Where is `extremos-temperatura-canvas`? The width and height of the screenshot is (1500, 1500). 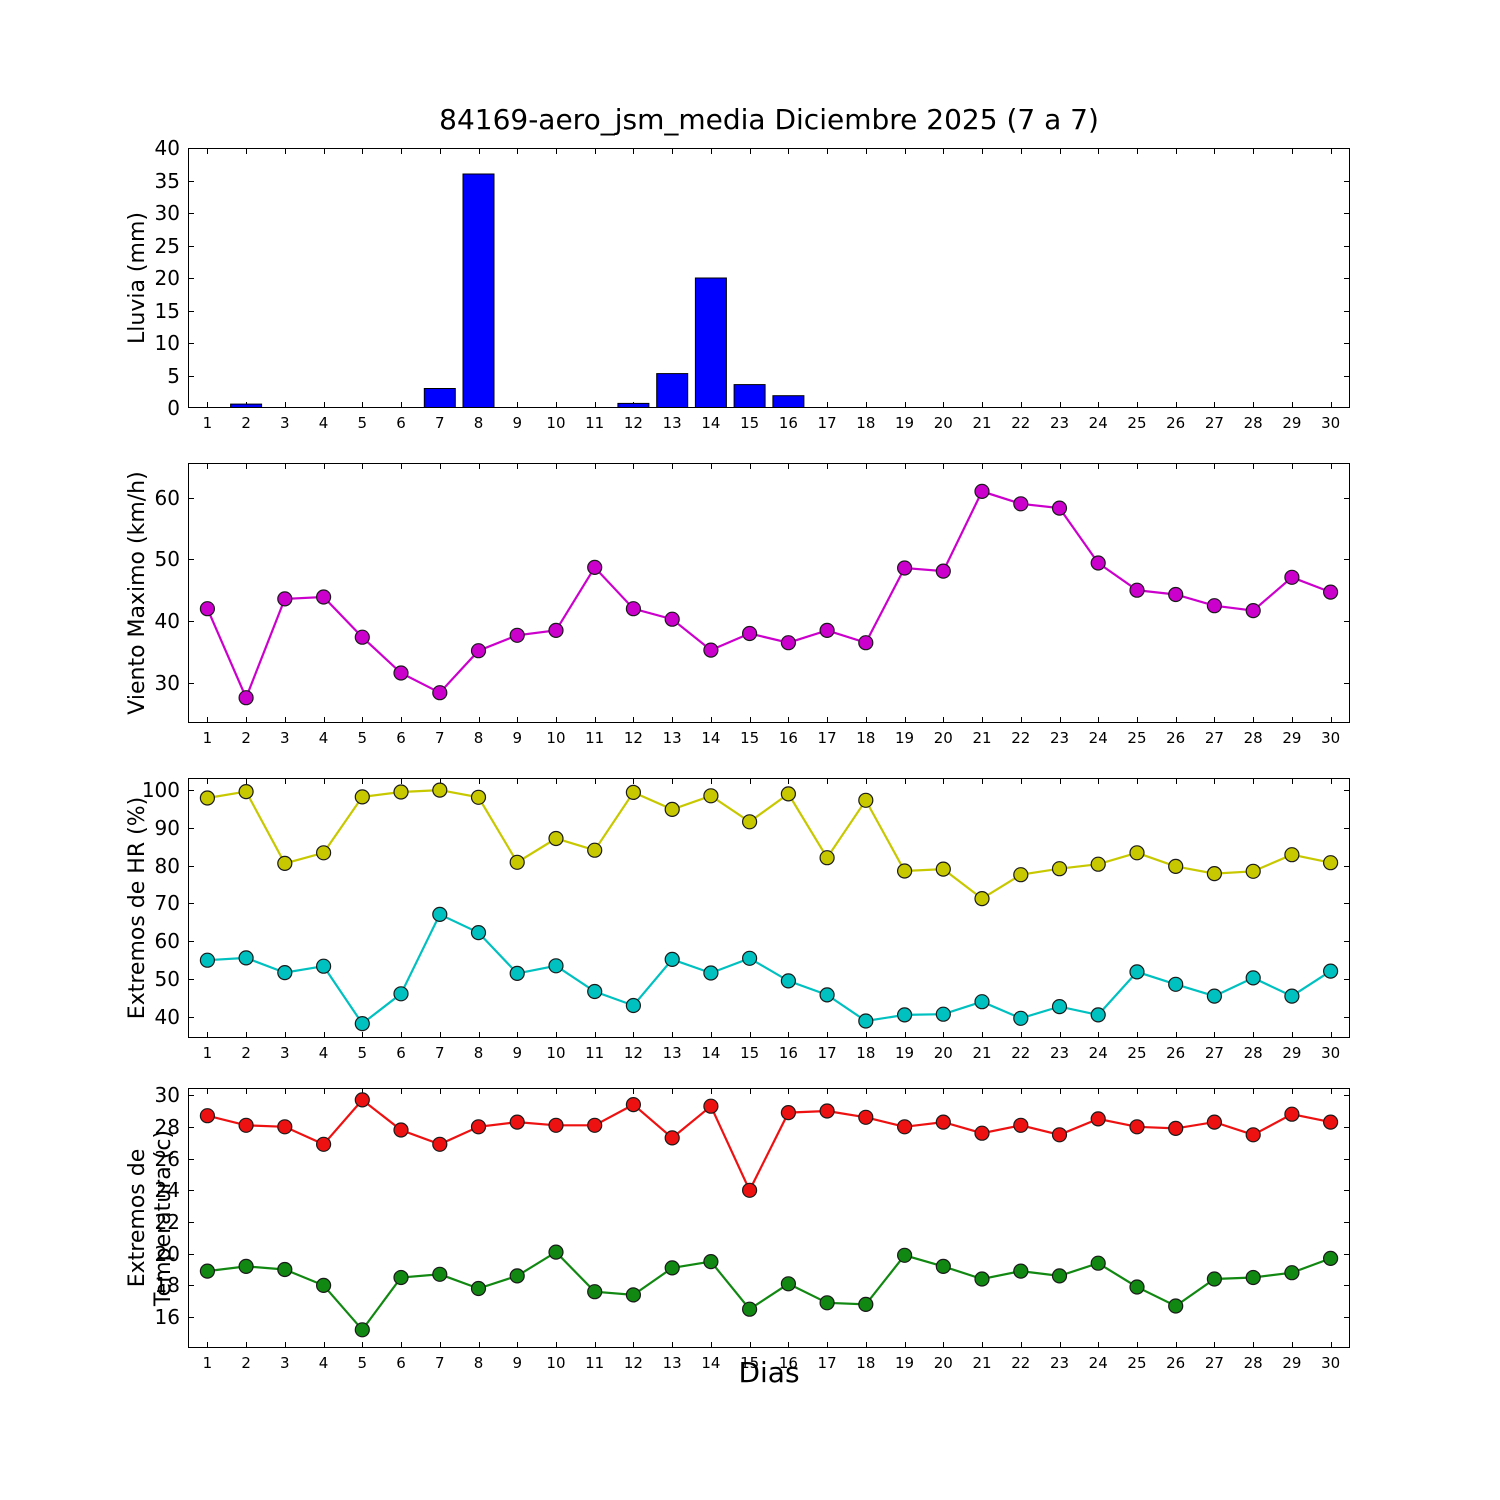 extremos-temperatura-canvas is located at coordinates (769, 1218).